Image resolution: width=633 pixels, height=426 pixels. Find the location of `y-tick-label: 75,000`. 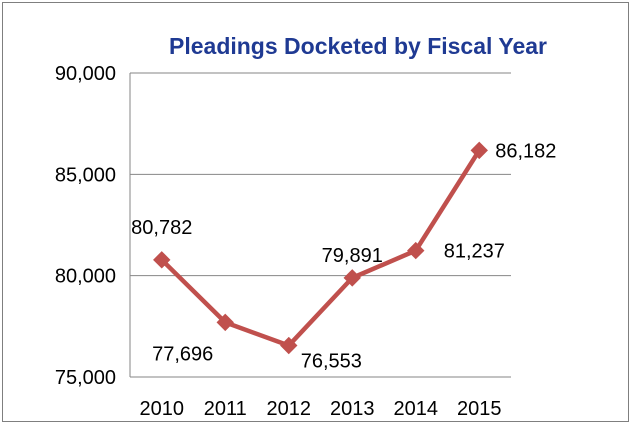

y-tick-label: 75,000 is located at coordinates (85, 378).